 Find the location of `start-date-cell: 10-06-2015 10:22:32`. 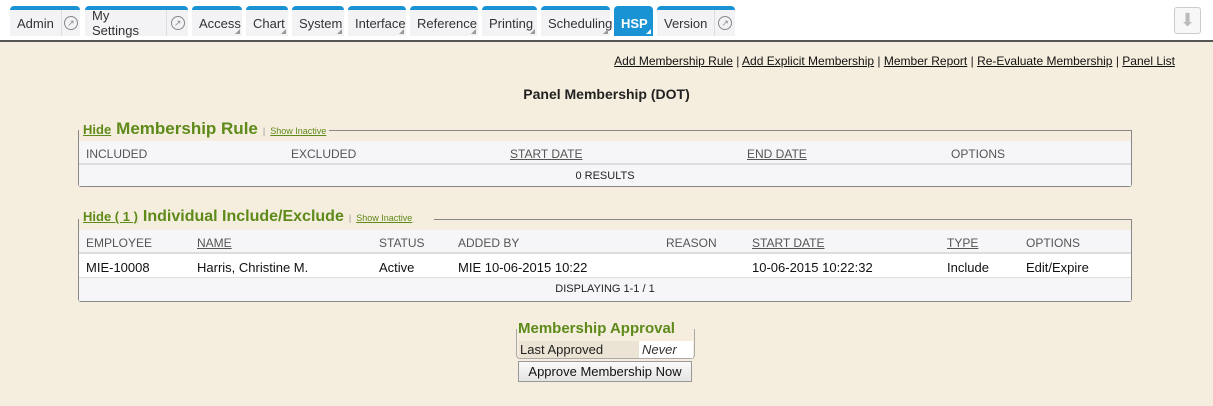

start-date-cell: 10-06-2015 10:22:32 is located at coordinates (812, 267).